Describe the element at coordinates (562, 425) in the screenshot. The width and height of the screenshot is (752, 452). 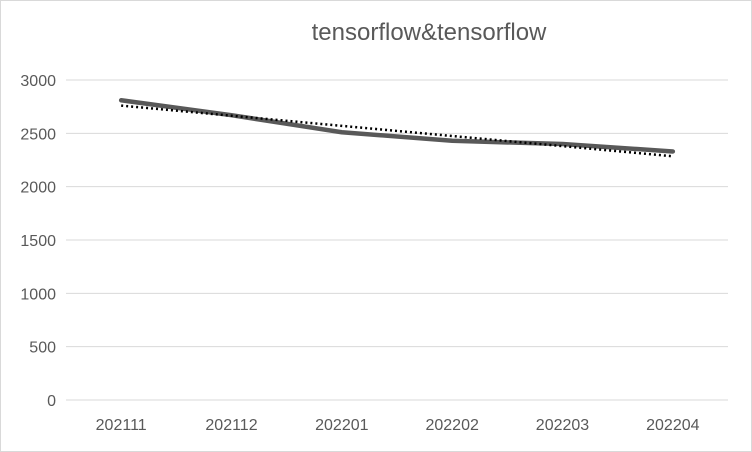
I see `x-tick-label: 202203` at that location.